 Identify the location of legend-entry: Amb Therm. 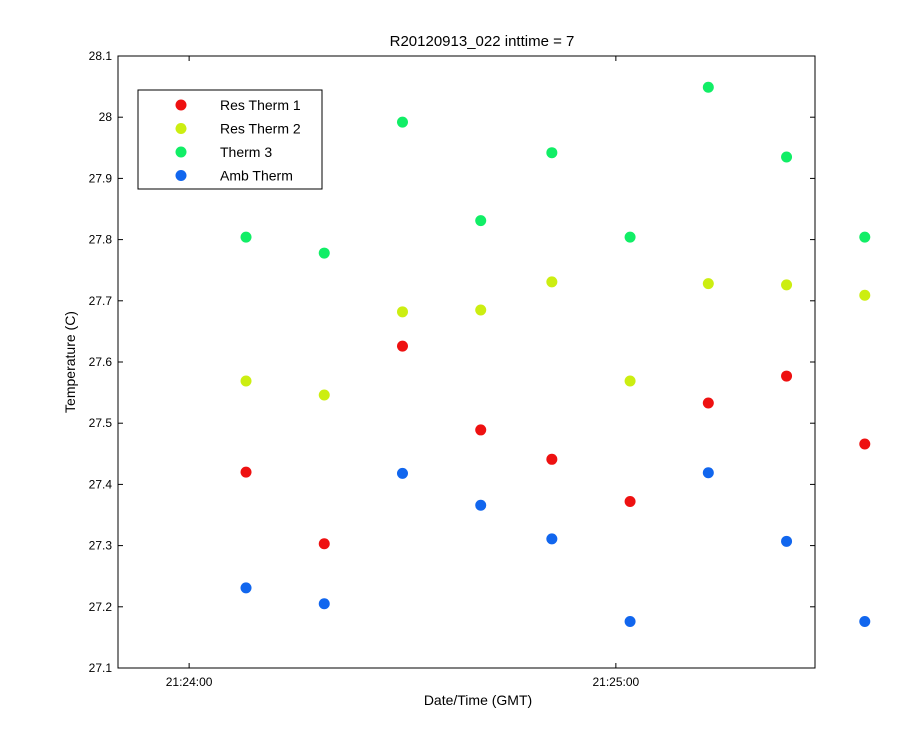
(256, 176).